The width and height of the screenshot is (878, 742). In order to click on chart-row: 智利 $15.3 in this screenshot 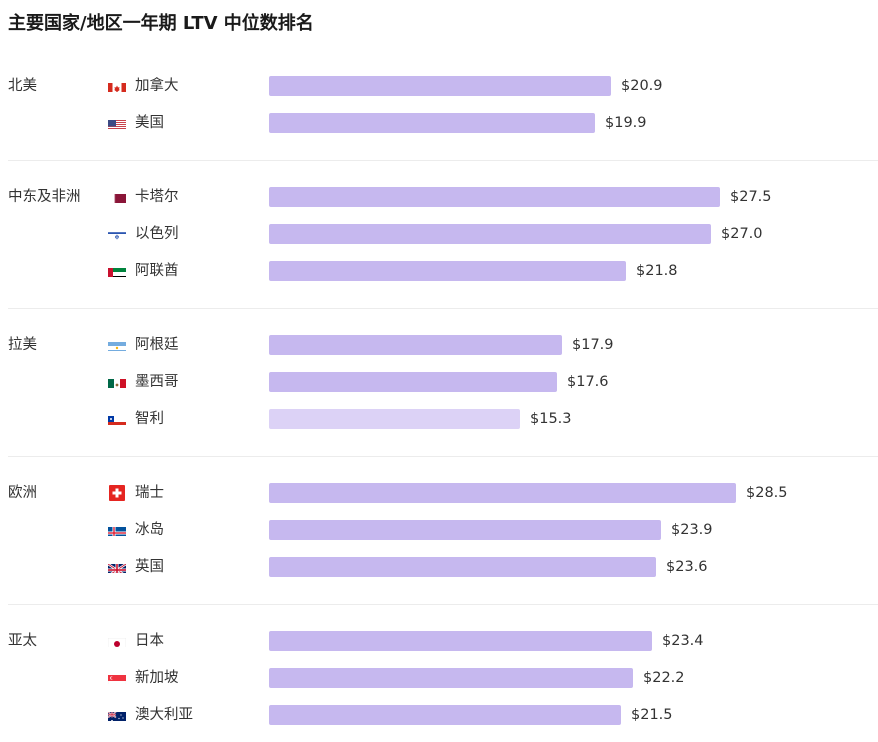, I will do `click(439, 427)`.